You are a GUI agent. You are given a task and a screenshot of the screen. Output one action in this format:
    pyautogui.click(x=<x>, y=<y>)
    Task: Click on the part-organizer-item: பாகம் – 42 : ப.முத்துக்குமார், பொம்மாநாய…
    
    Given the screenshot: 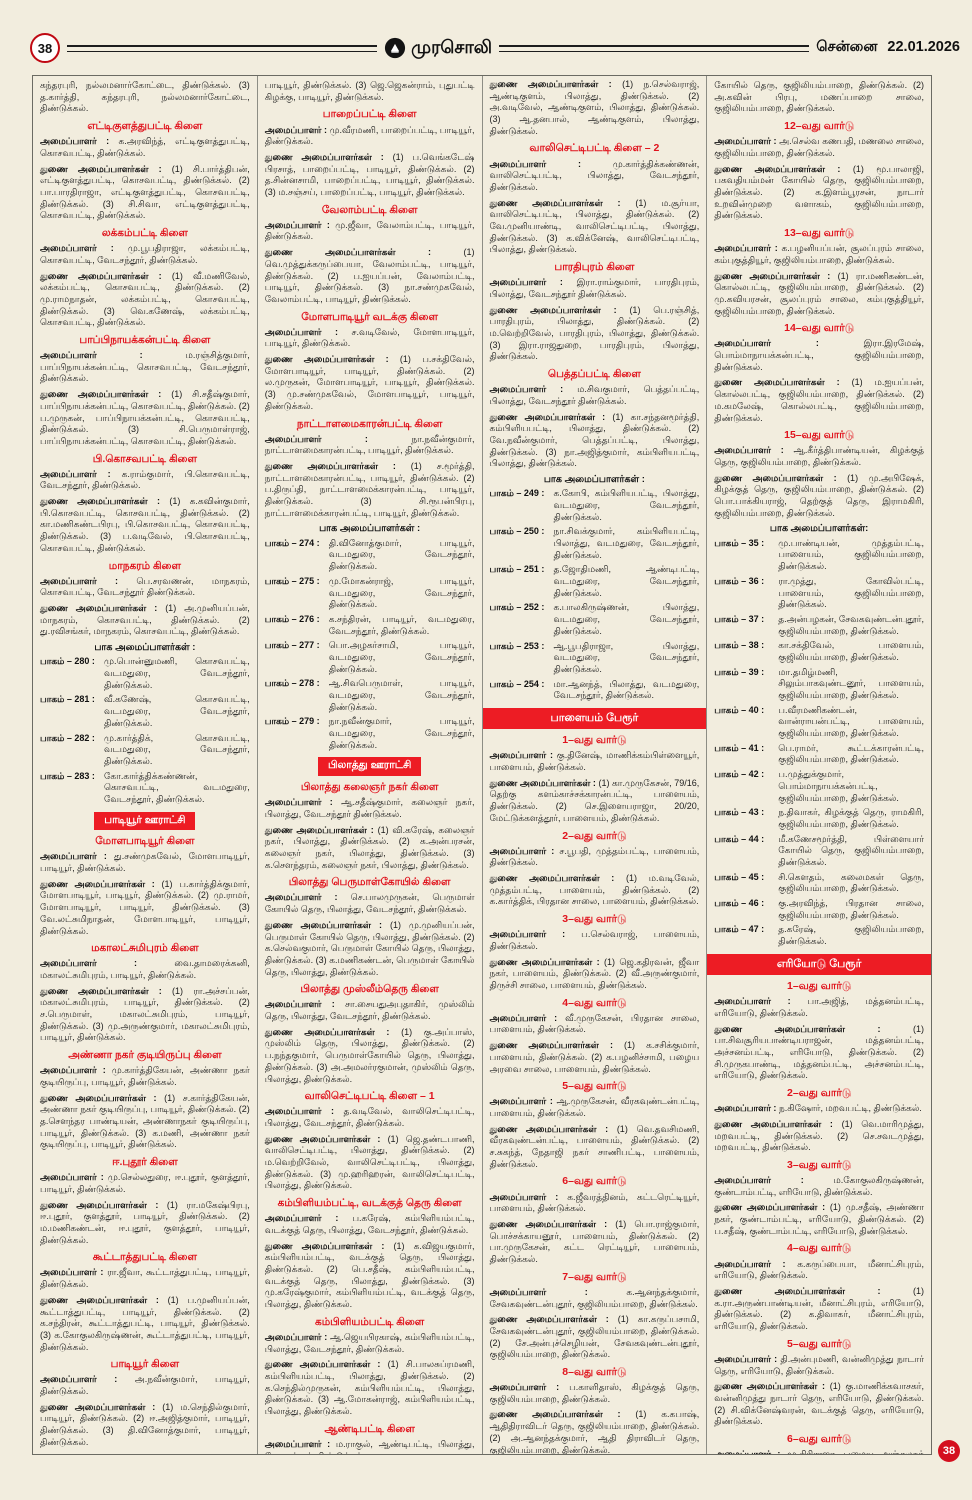 What is the action you would take?
    pyautogui.click(x=806, y=786)
    